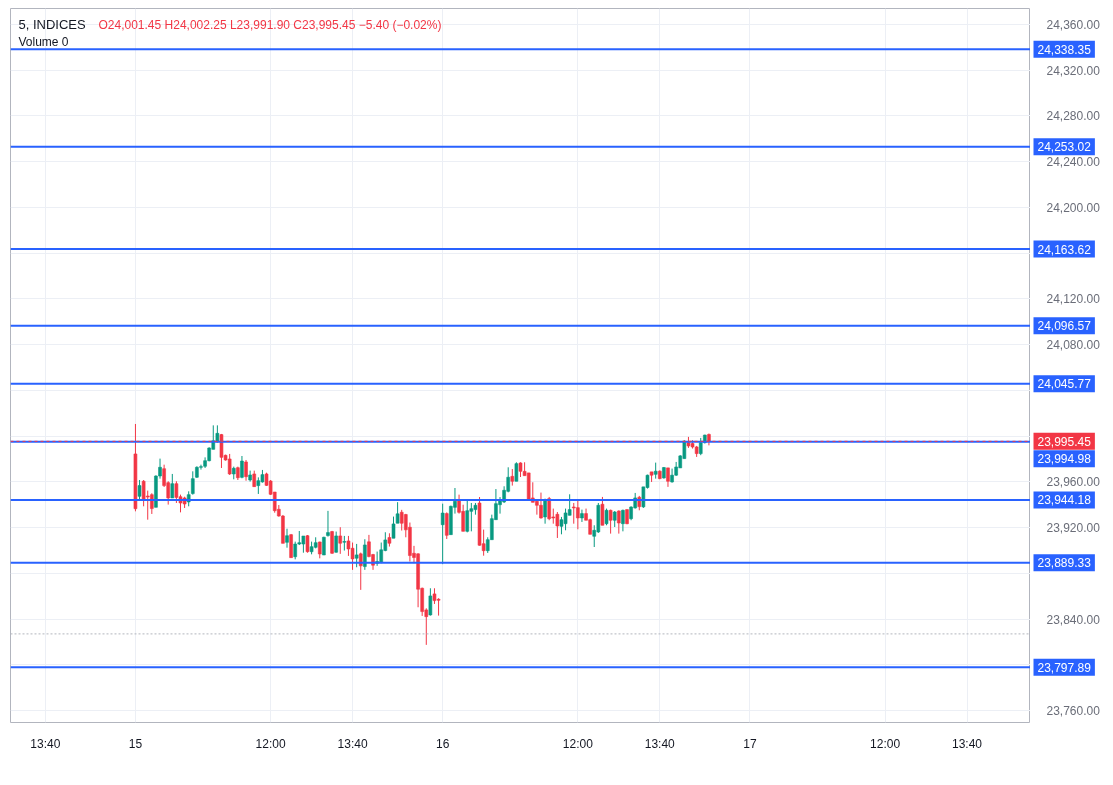 The image size is (1113, 785). Describe the element at coordinates (1064, 667) in the screenshot. I see `ref-line-label: 23,797.89` at that location.